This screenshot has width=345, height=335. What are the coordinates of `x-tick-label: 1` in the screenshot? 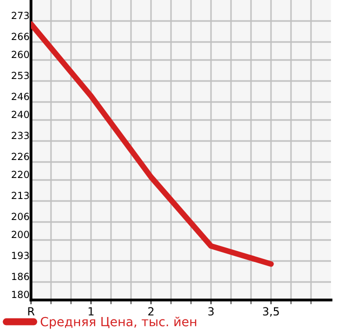 It's located at (91, 311).